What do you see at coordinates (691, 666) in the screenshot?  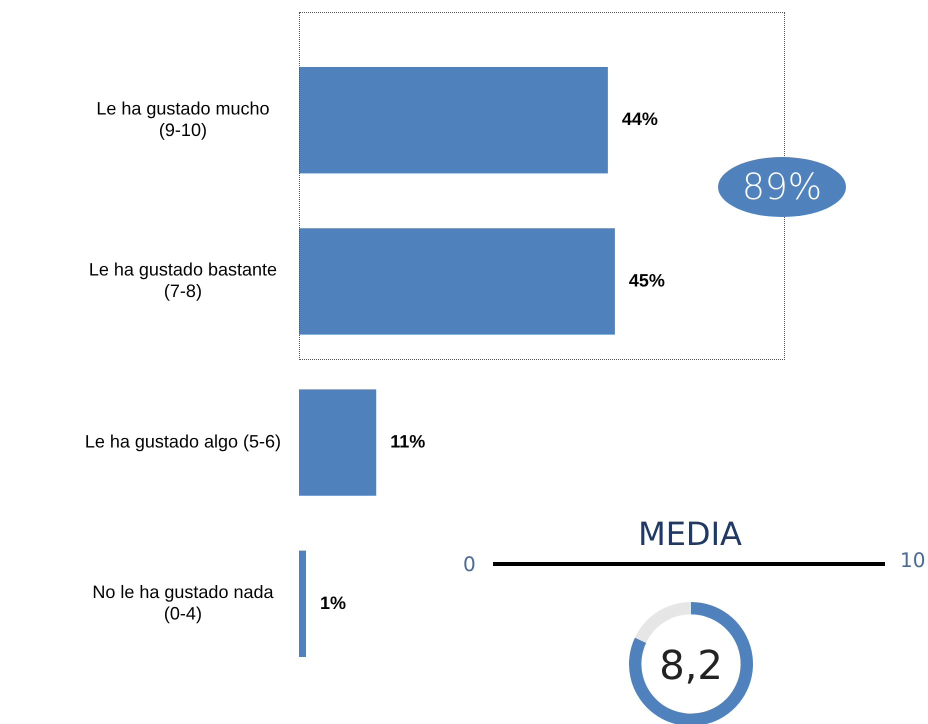 I see `text: 8,2` at bounding box center [691, 666].